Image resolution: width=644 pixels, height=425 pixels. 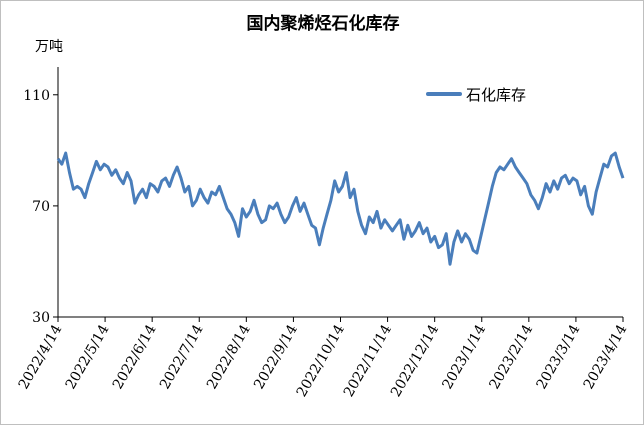 What do you see at coordinates (606, 357) in the screenshot?
I see `x-tick-label: 2023/4/14` at bounding box center [606, 357].